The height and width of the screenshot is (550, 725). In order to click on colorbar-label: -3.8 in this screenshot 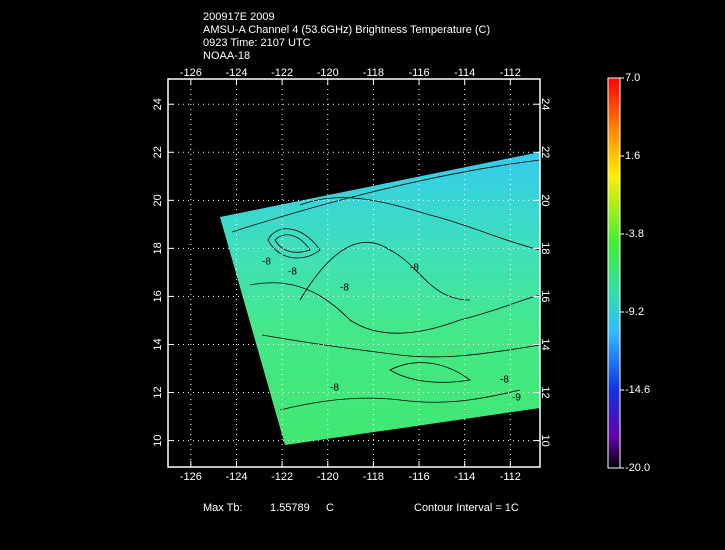, I will do `click(634, 234)`.